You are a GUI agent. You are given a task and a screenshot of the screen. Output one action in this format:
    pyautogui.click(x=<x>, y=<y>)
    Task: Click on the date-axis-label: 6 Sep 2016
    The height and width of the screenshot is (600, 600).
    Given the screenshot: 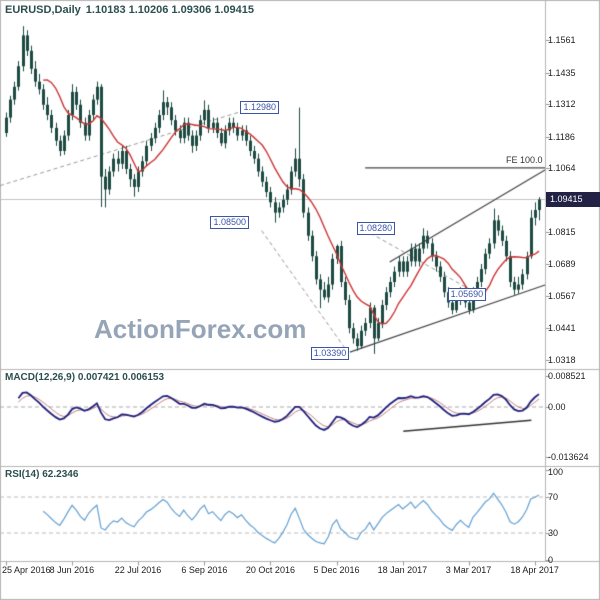 What is the action you would take?
    pyautogui.click(x=204, y=570)
    